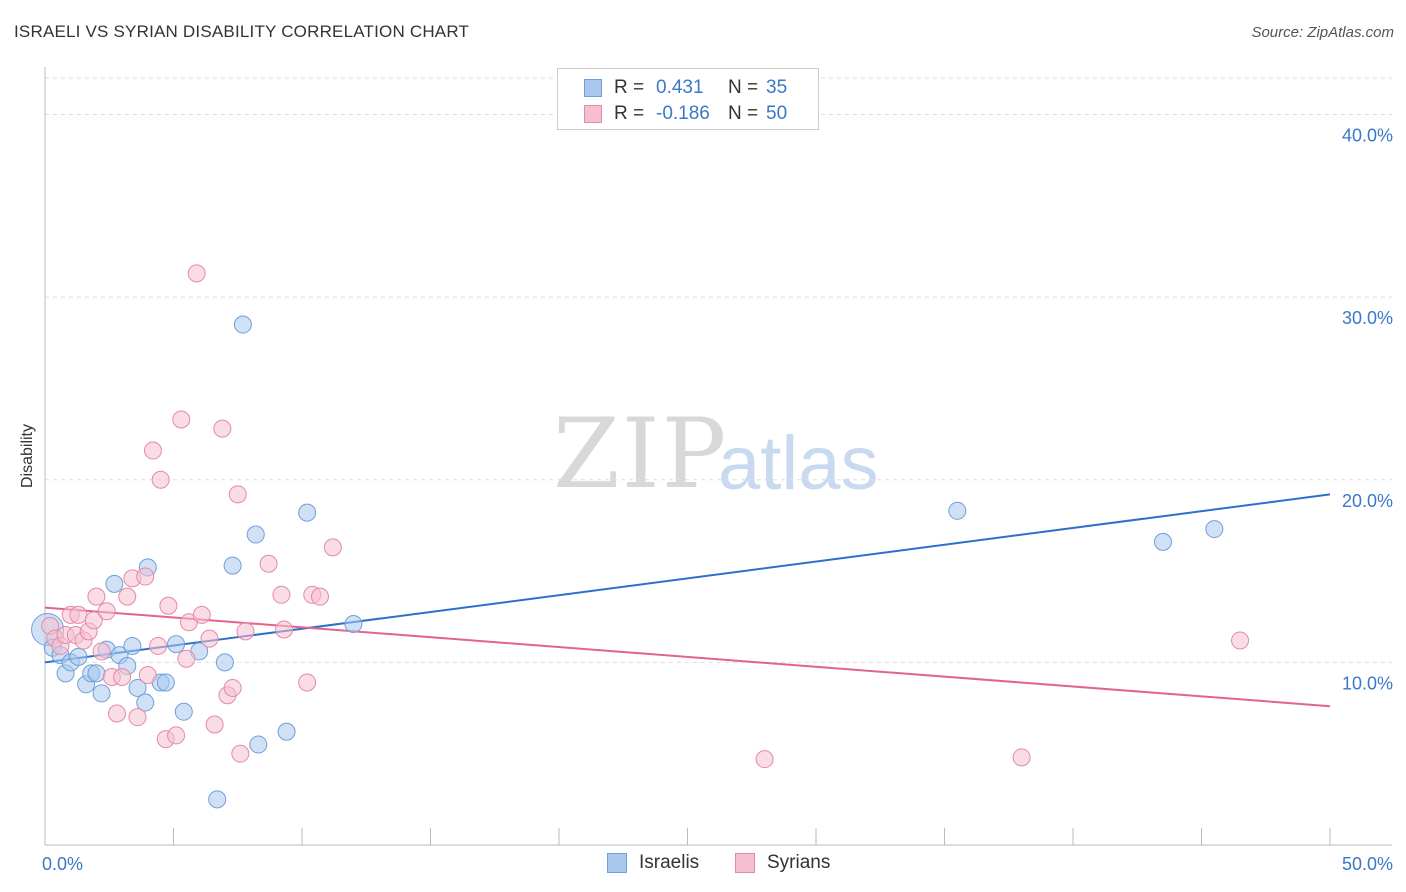 The height and width of the screenshot is (892, 1406). What do you see at coordinates (777, 87) in the screenshot?
I see `legend-n-value: 35` at bounding box center [777, 87].